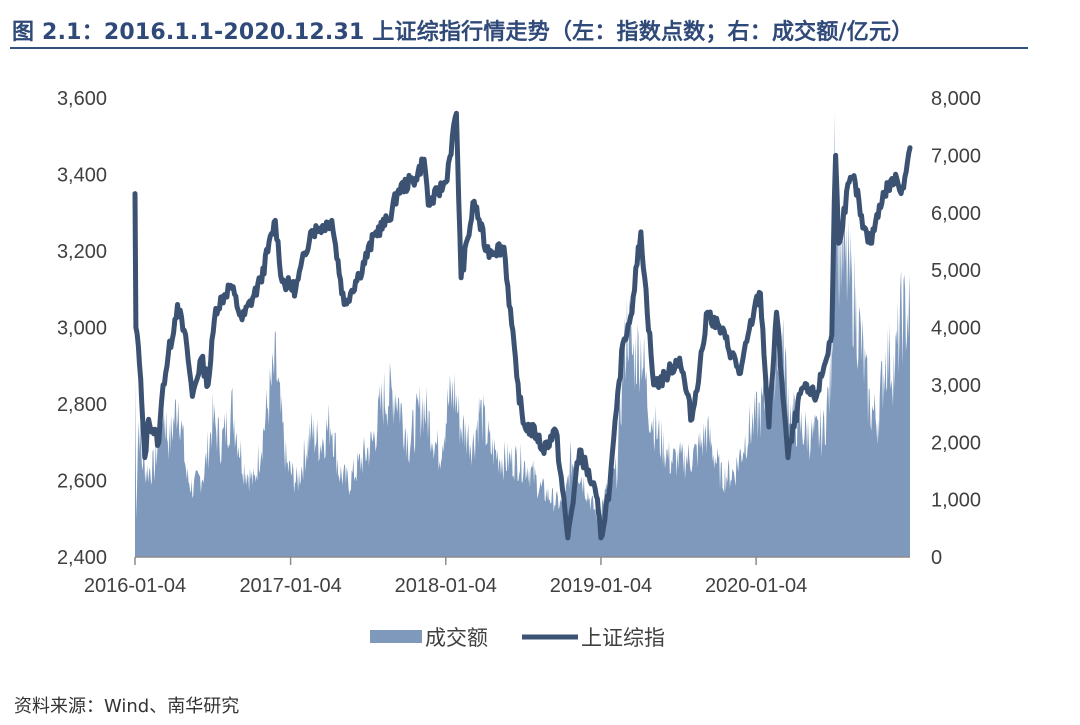 The width and height of the screenshot is (1080, 725). What do you see at coordinates (519, 48) in the screenshot?
I see `title-underline` at bounding box center [519, 48].